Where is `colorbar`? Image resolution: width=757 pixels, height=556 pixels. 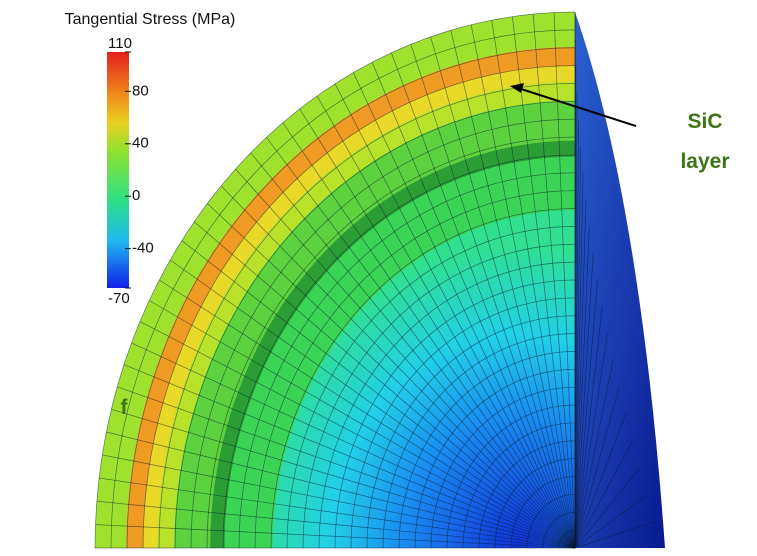
colorbar is located at coordinates (118, 170).